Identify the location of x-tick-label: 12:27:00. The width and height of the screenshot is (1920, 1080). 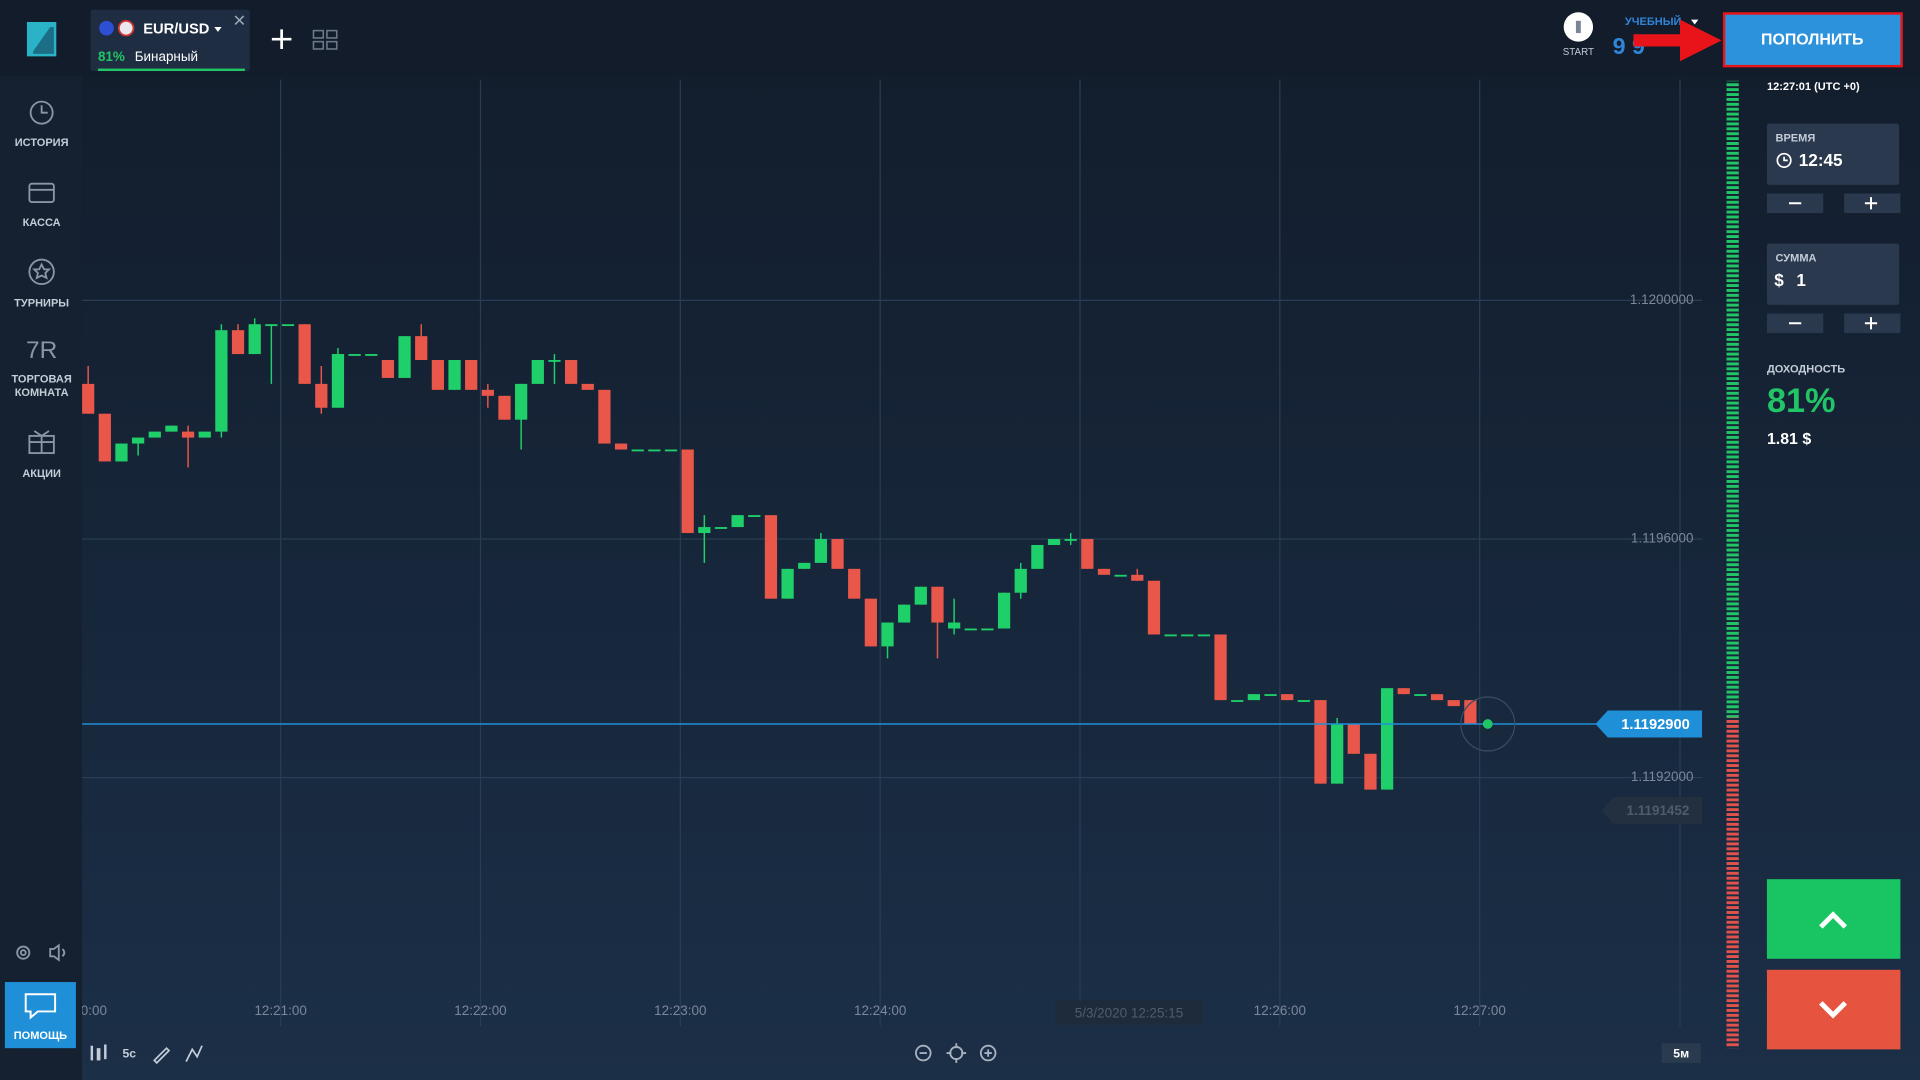
(1479, 1010).